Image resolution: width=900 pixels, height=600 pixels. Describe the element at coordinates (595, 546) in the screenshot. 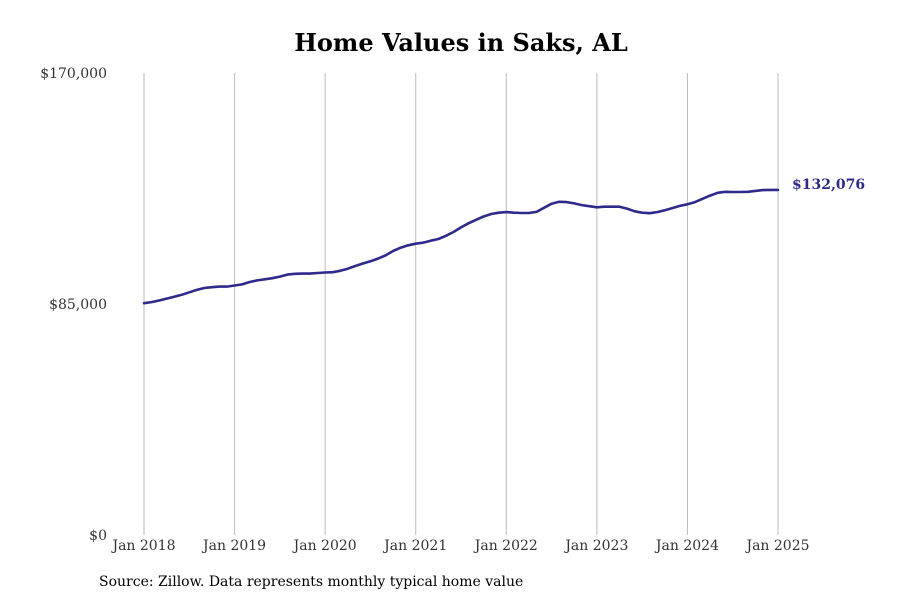

I see `x-tick-label: Jan 2023` at that location.